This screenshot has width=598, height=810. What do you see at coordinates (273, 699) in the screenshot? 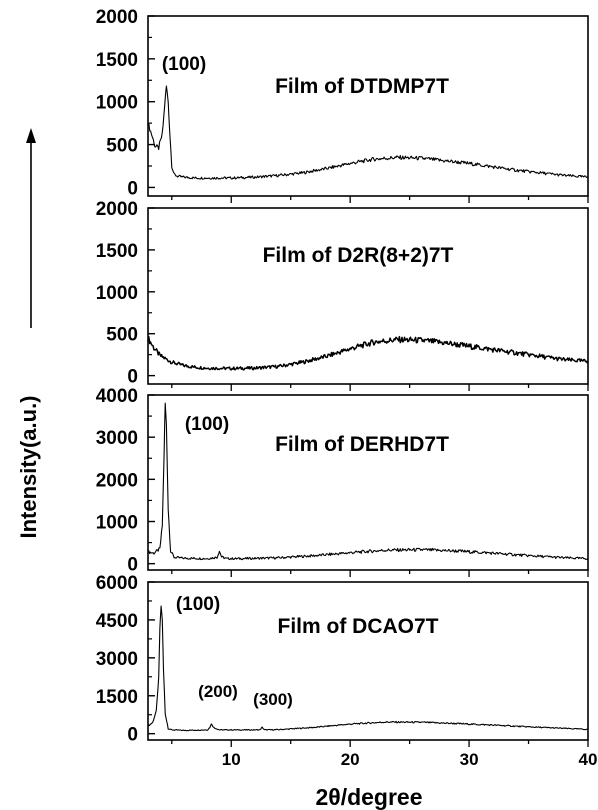
I see `peak-label: (300)` at bounding box center [273, 699].